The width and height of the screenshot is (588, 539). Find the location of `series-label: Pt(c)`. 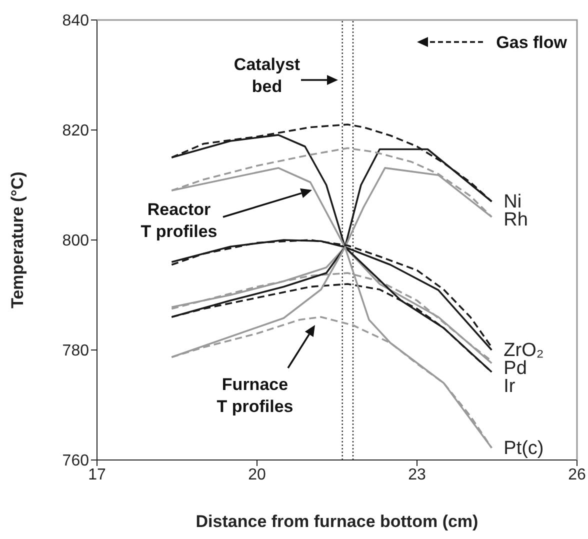

series-label: Pt(c) is located at coordinates (524, 448).